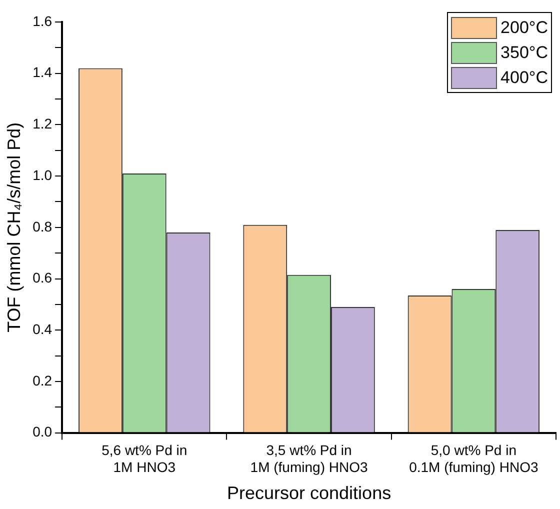 This screenshot has height=509, width=560. Describe the element at coordinates (473, 458) in the screenshot. I see `x-tick-label: 5,0 wt% Pd in 0.1M (fuming) HNO3` at that location.